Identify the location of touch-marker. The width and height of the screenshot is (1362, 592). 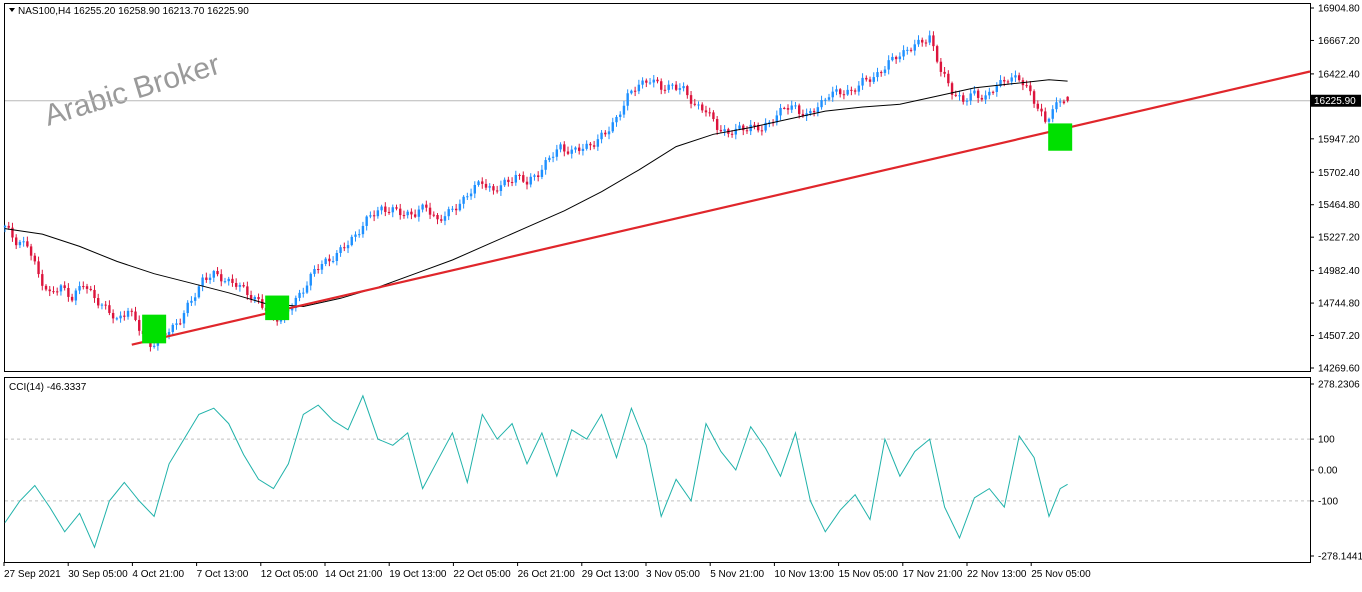
(154, 329).